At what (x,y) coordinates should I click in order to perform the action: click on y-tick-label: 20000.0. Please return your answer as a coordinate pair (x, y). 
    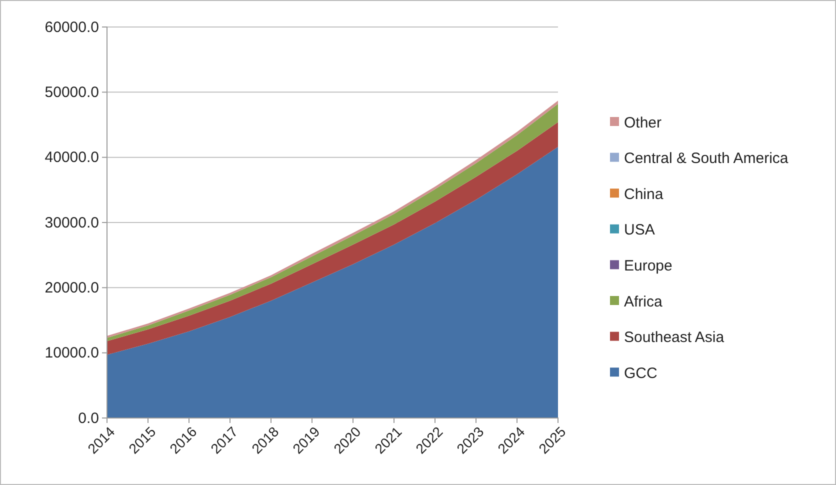
    Looking at the image, I should click on (71, 287).